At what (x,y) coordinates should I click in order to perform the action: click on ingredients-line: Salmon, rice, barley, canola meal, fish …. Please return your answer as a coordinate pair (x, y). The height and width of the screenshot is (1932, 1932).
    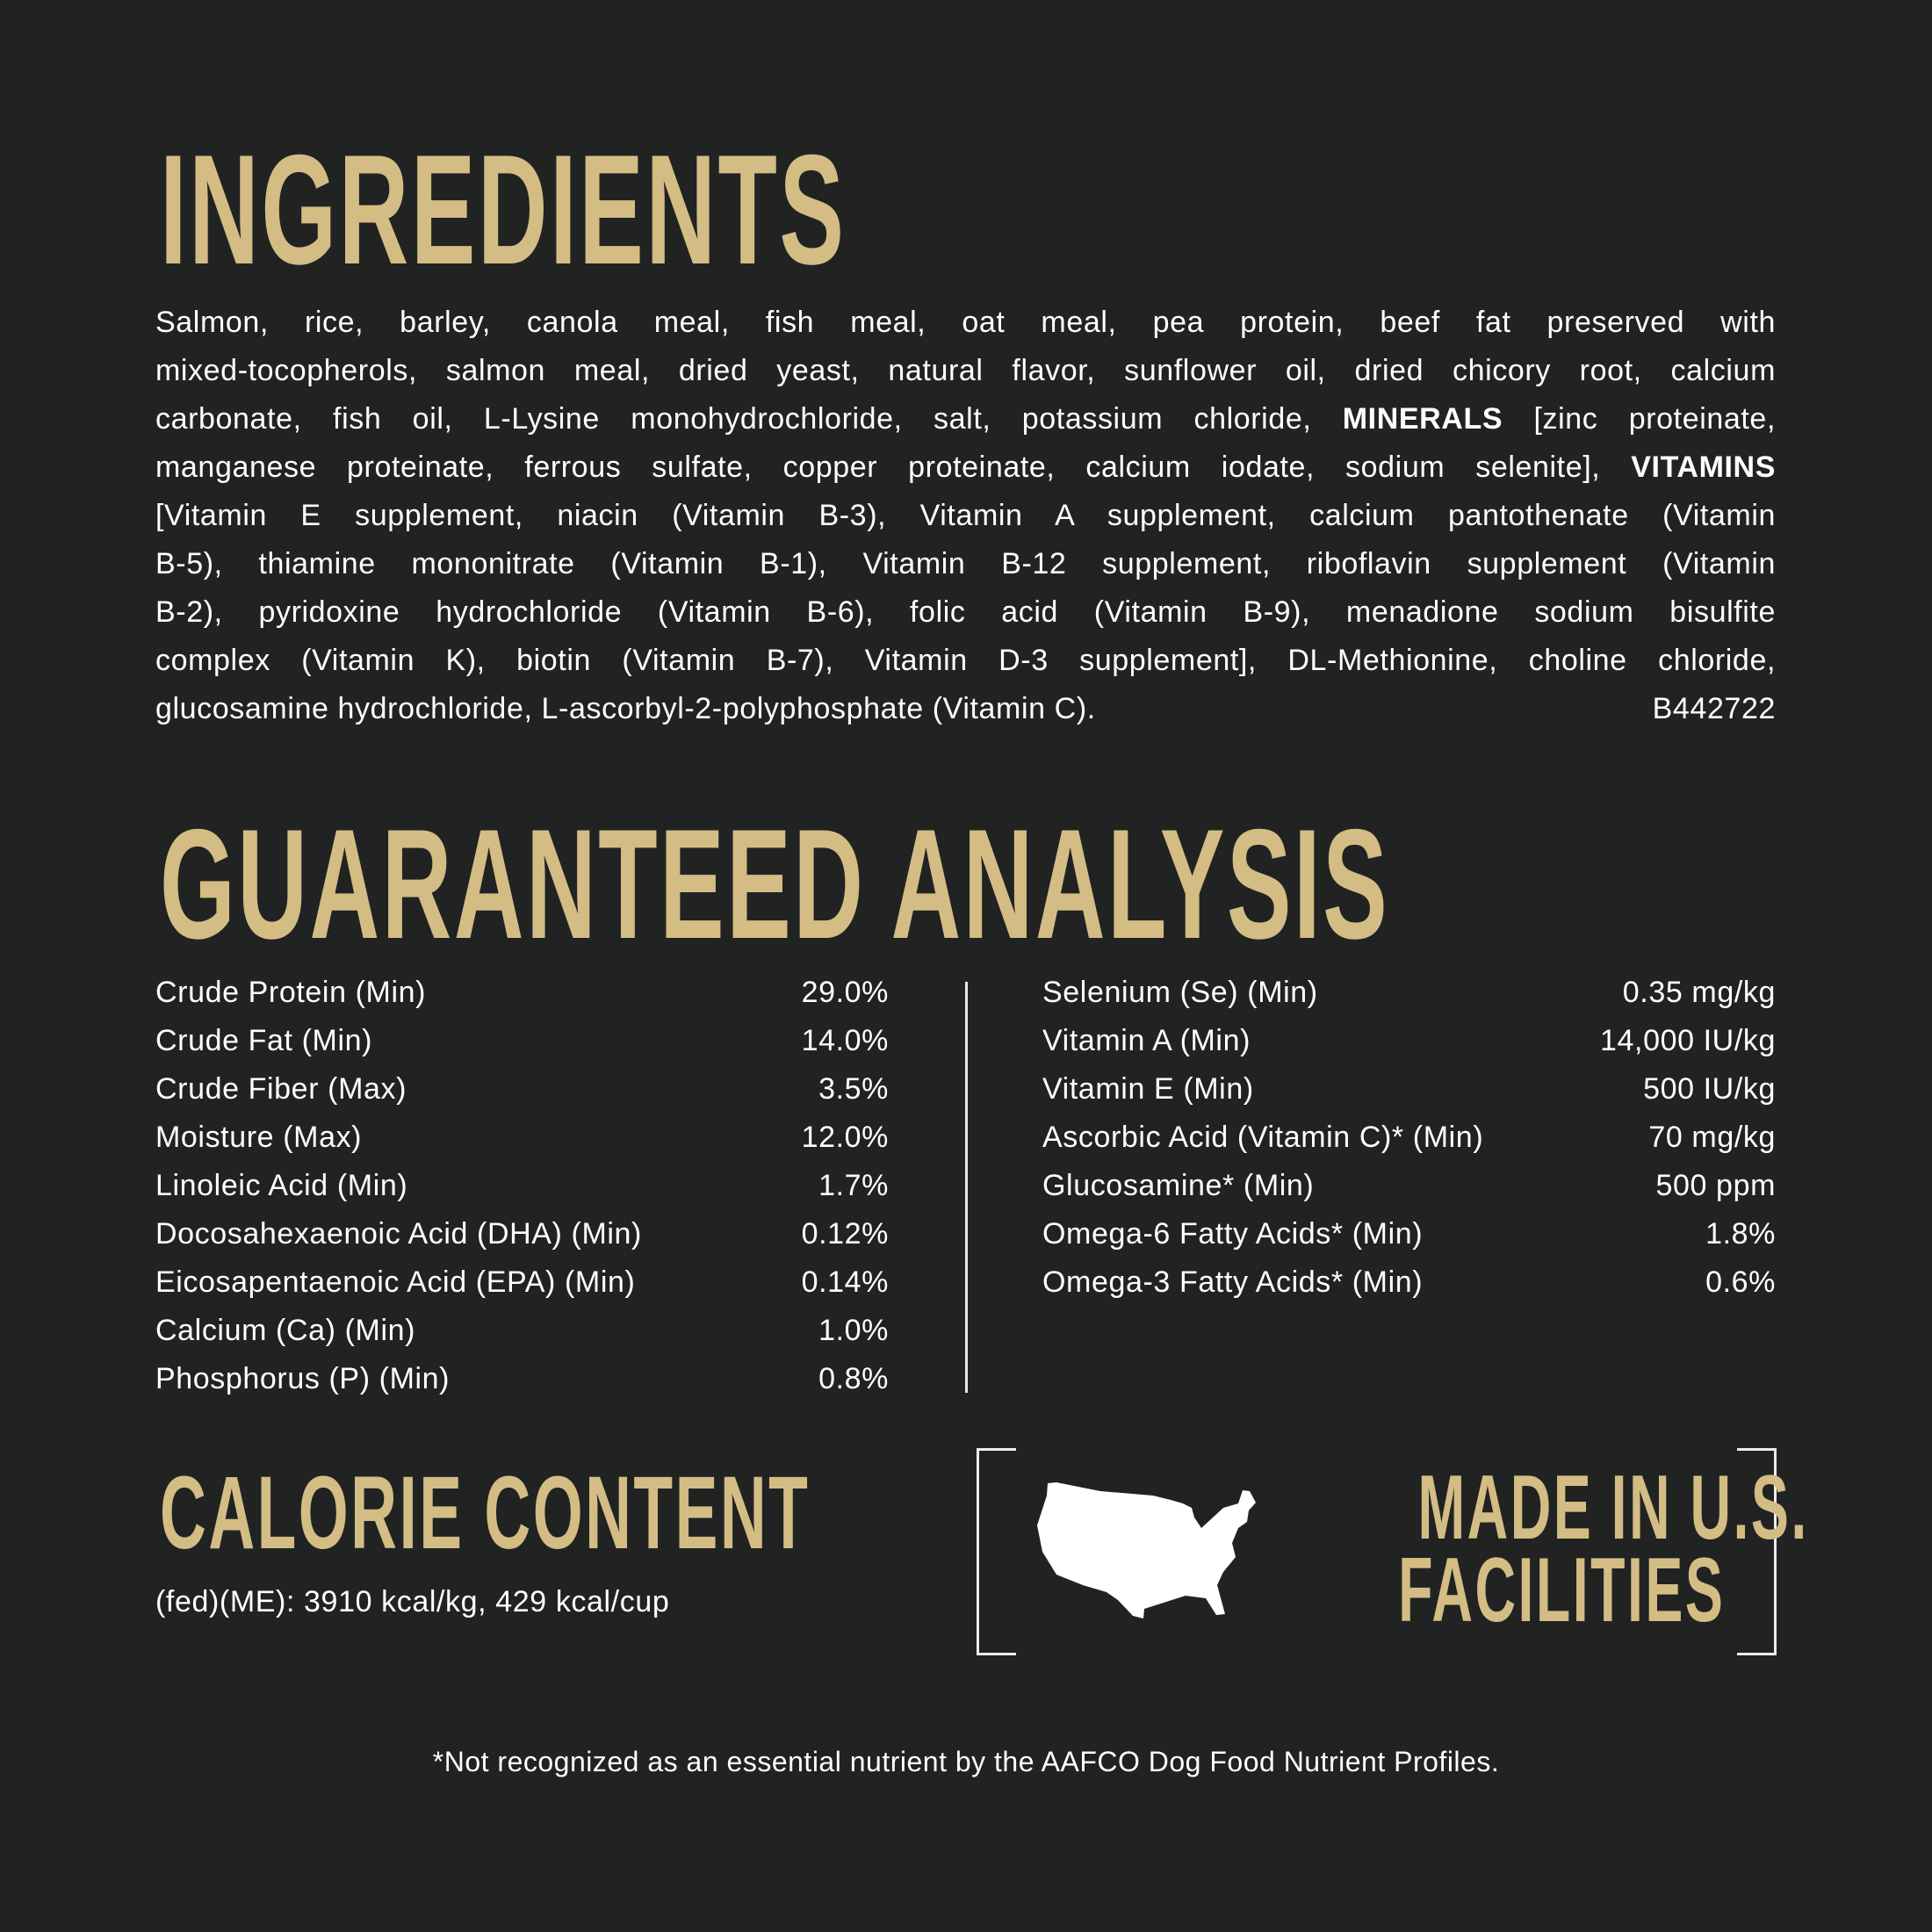
    Looking at the image, I should click on (965, 323).